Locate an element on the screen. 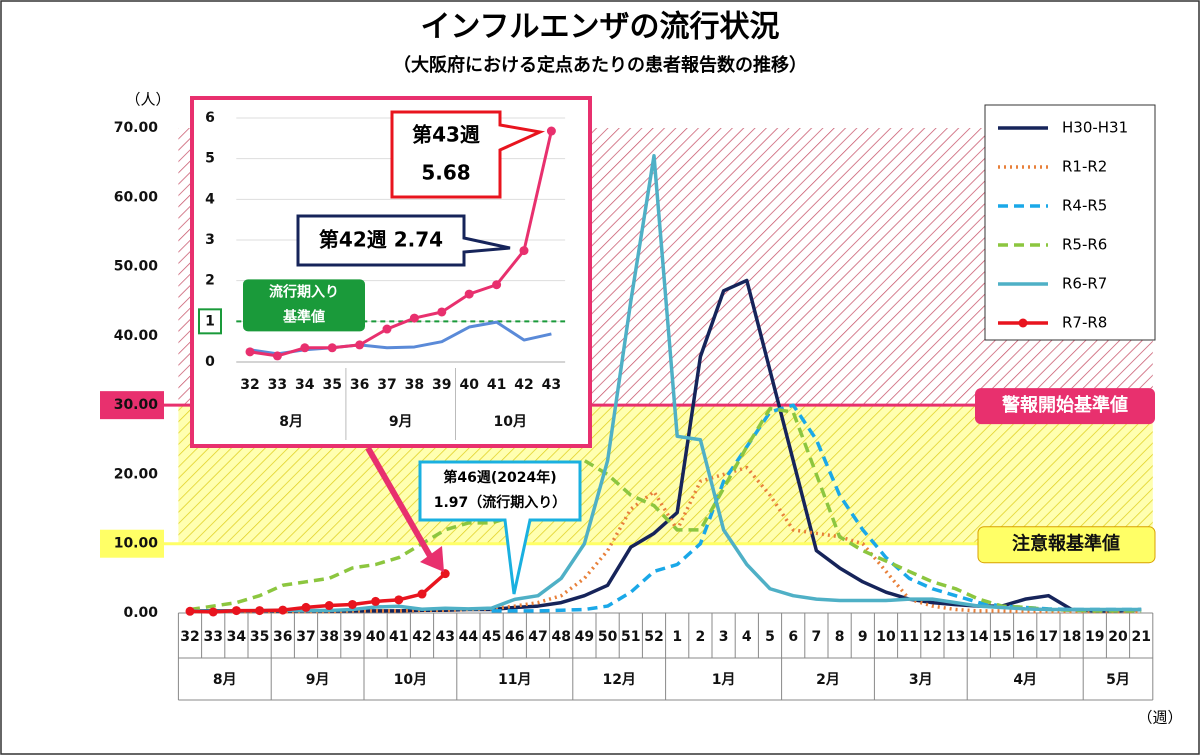 The height and width of the screenshot is (755, 1200). y-tick-label: 10.00 is located at coordinates (136, 544).